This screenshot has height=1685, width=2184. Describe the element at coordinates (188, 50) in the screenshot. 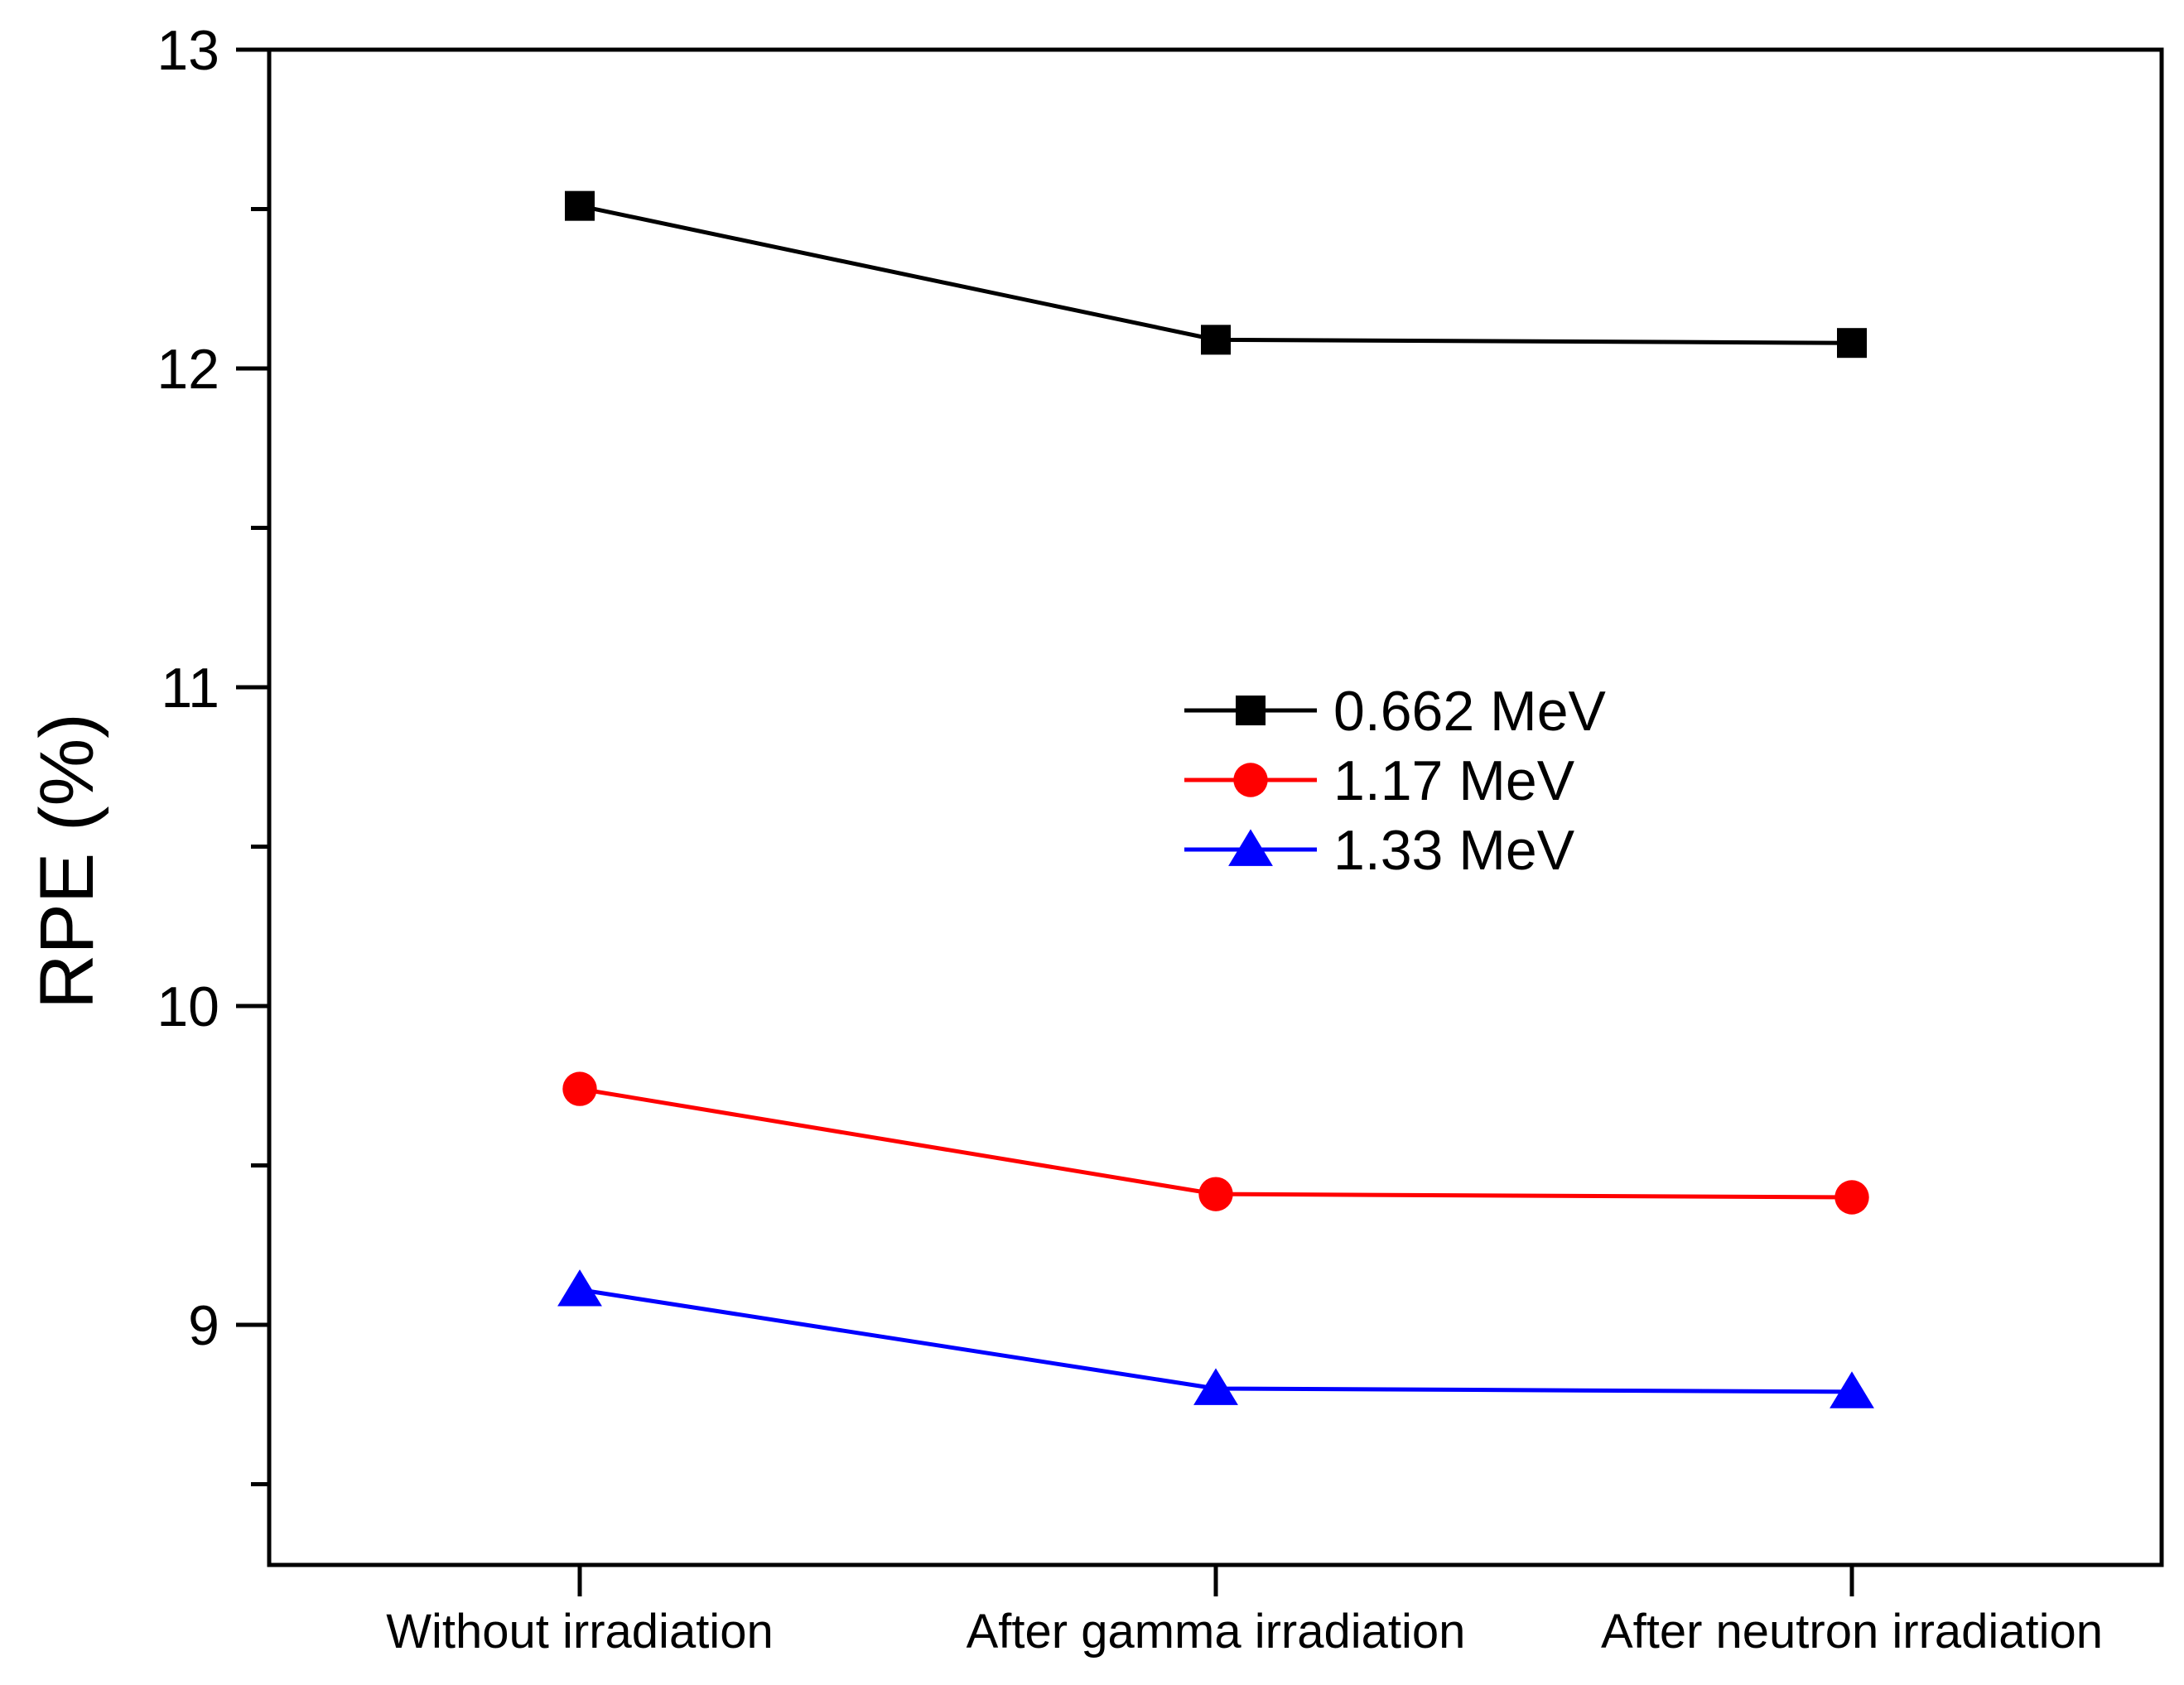

I see `y-tick-label: 13` at that location.